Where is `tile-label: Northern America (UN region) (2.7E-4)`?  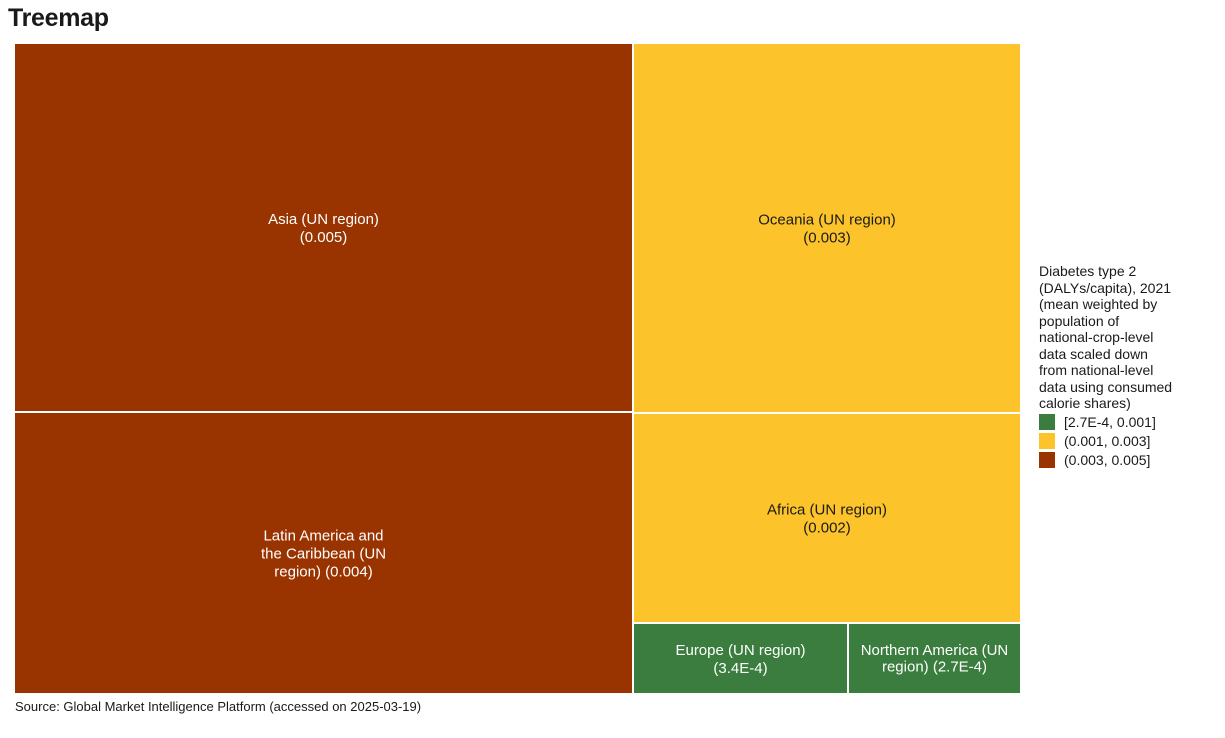 tile-label: Northern America (UN region) (2.7E-4) is located at coordinates (935, 658).